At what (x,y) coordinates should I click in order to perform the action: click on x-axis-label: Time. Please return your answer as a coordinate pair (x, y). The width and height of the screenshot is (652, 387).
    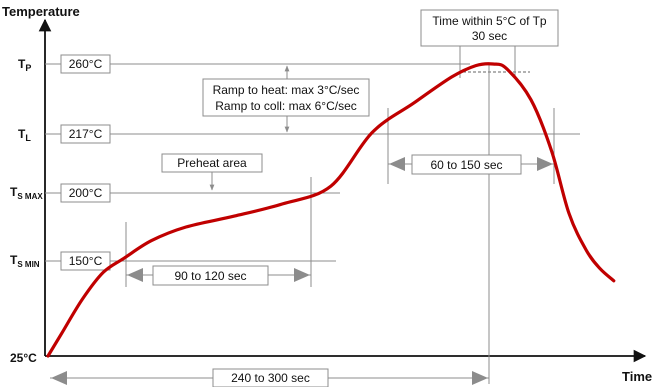
    Looking at the image, I should click on (637, 376).